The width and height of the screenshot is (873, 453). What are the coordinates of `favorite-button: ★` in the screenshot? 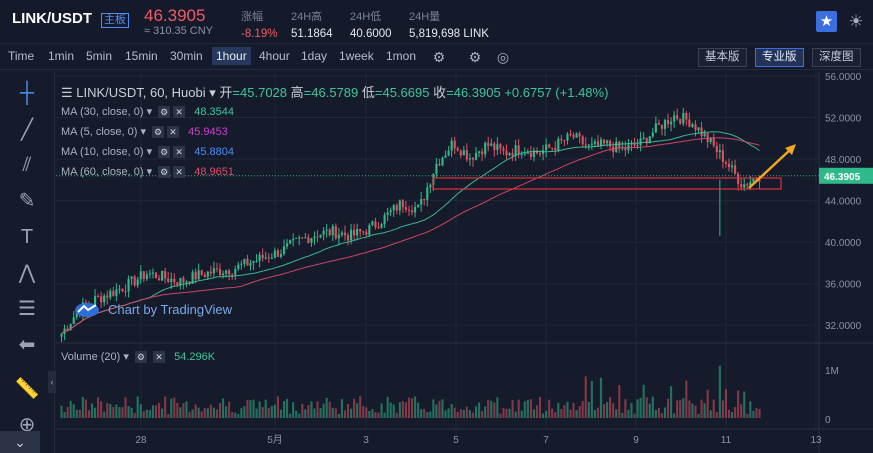 It's located at (826, 21).